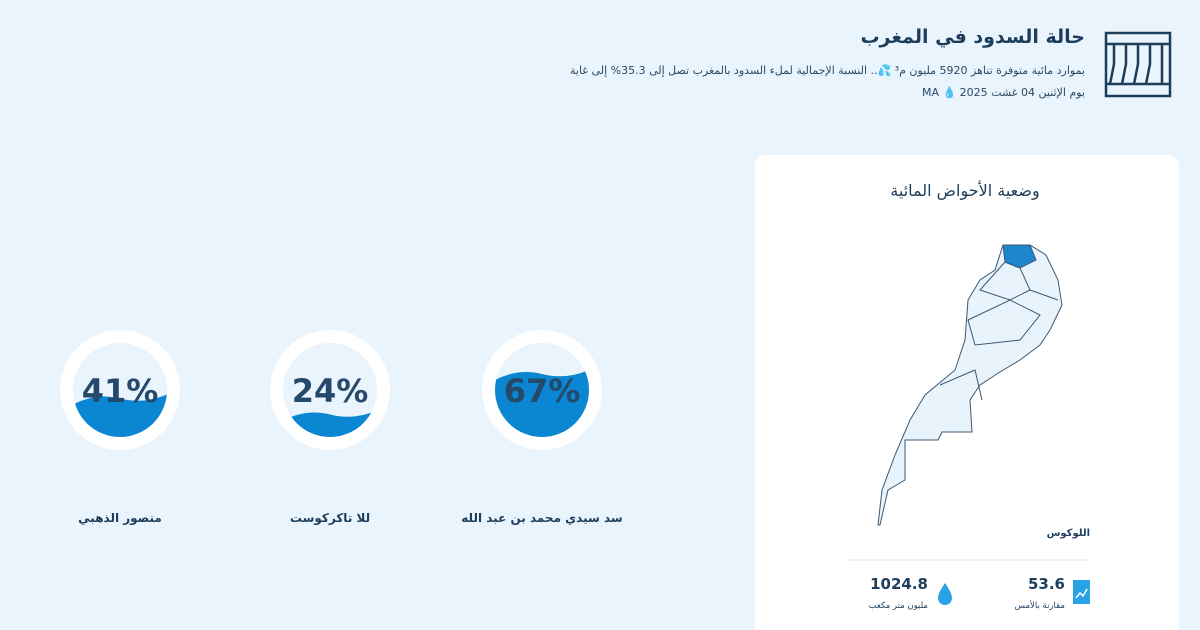  I want to click on gauge-value: 41%, so click(120, 391).